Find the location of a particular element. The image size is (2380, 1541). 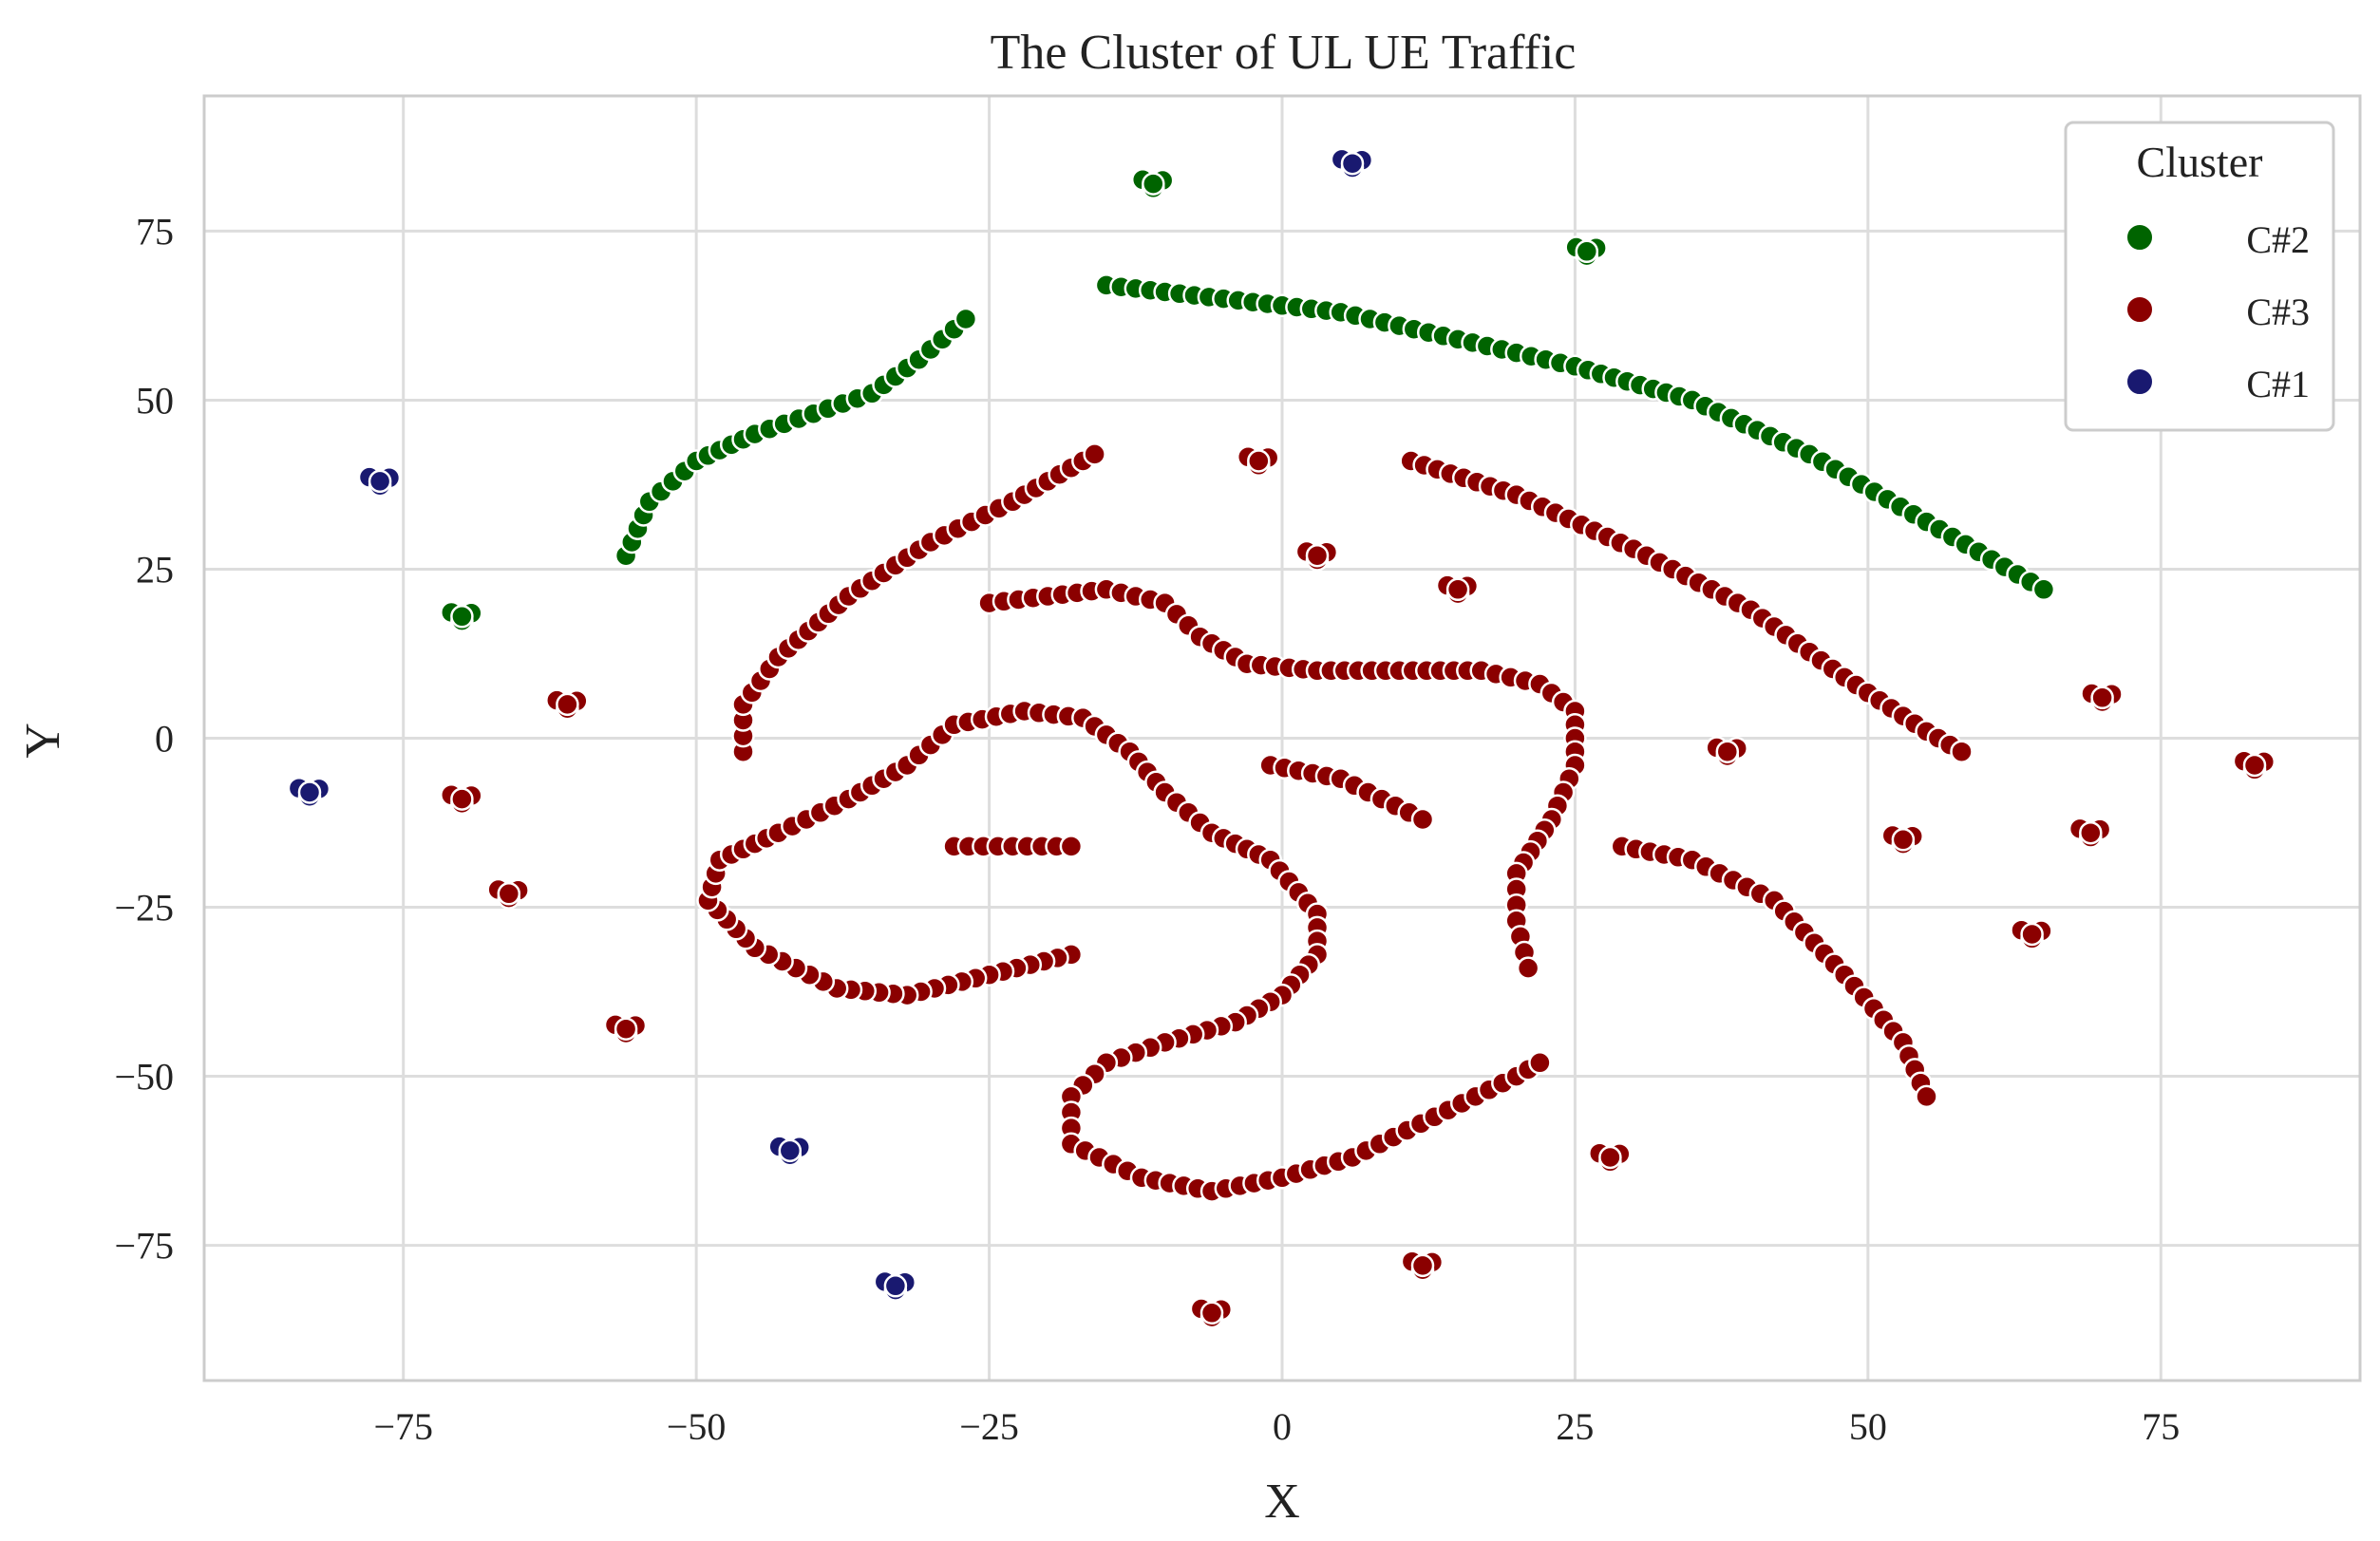

y-tick-label: −25 is located at coordinates (144, 908).